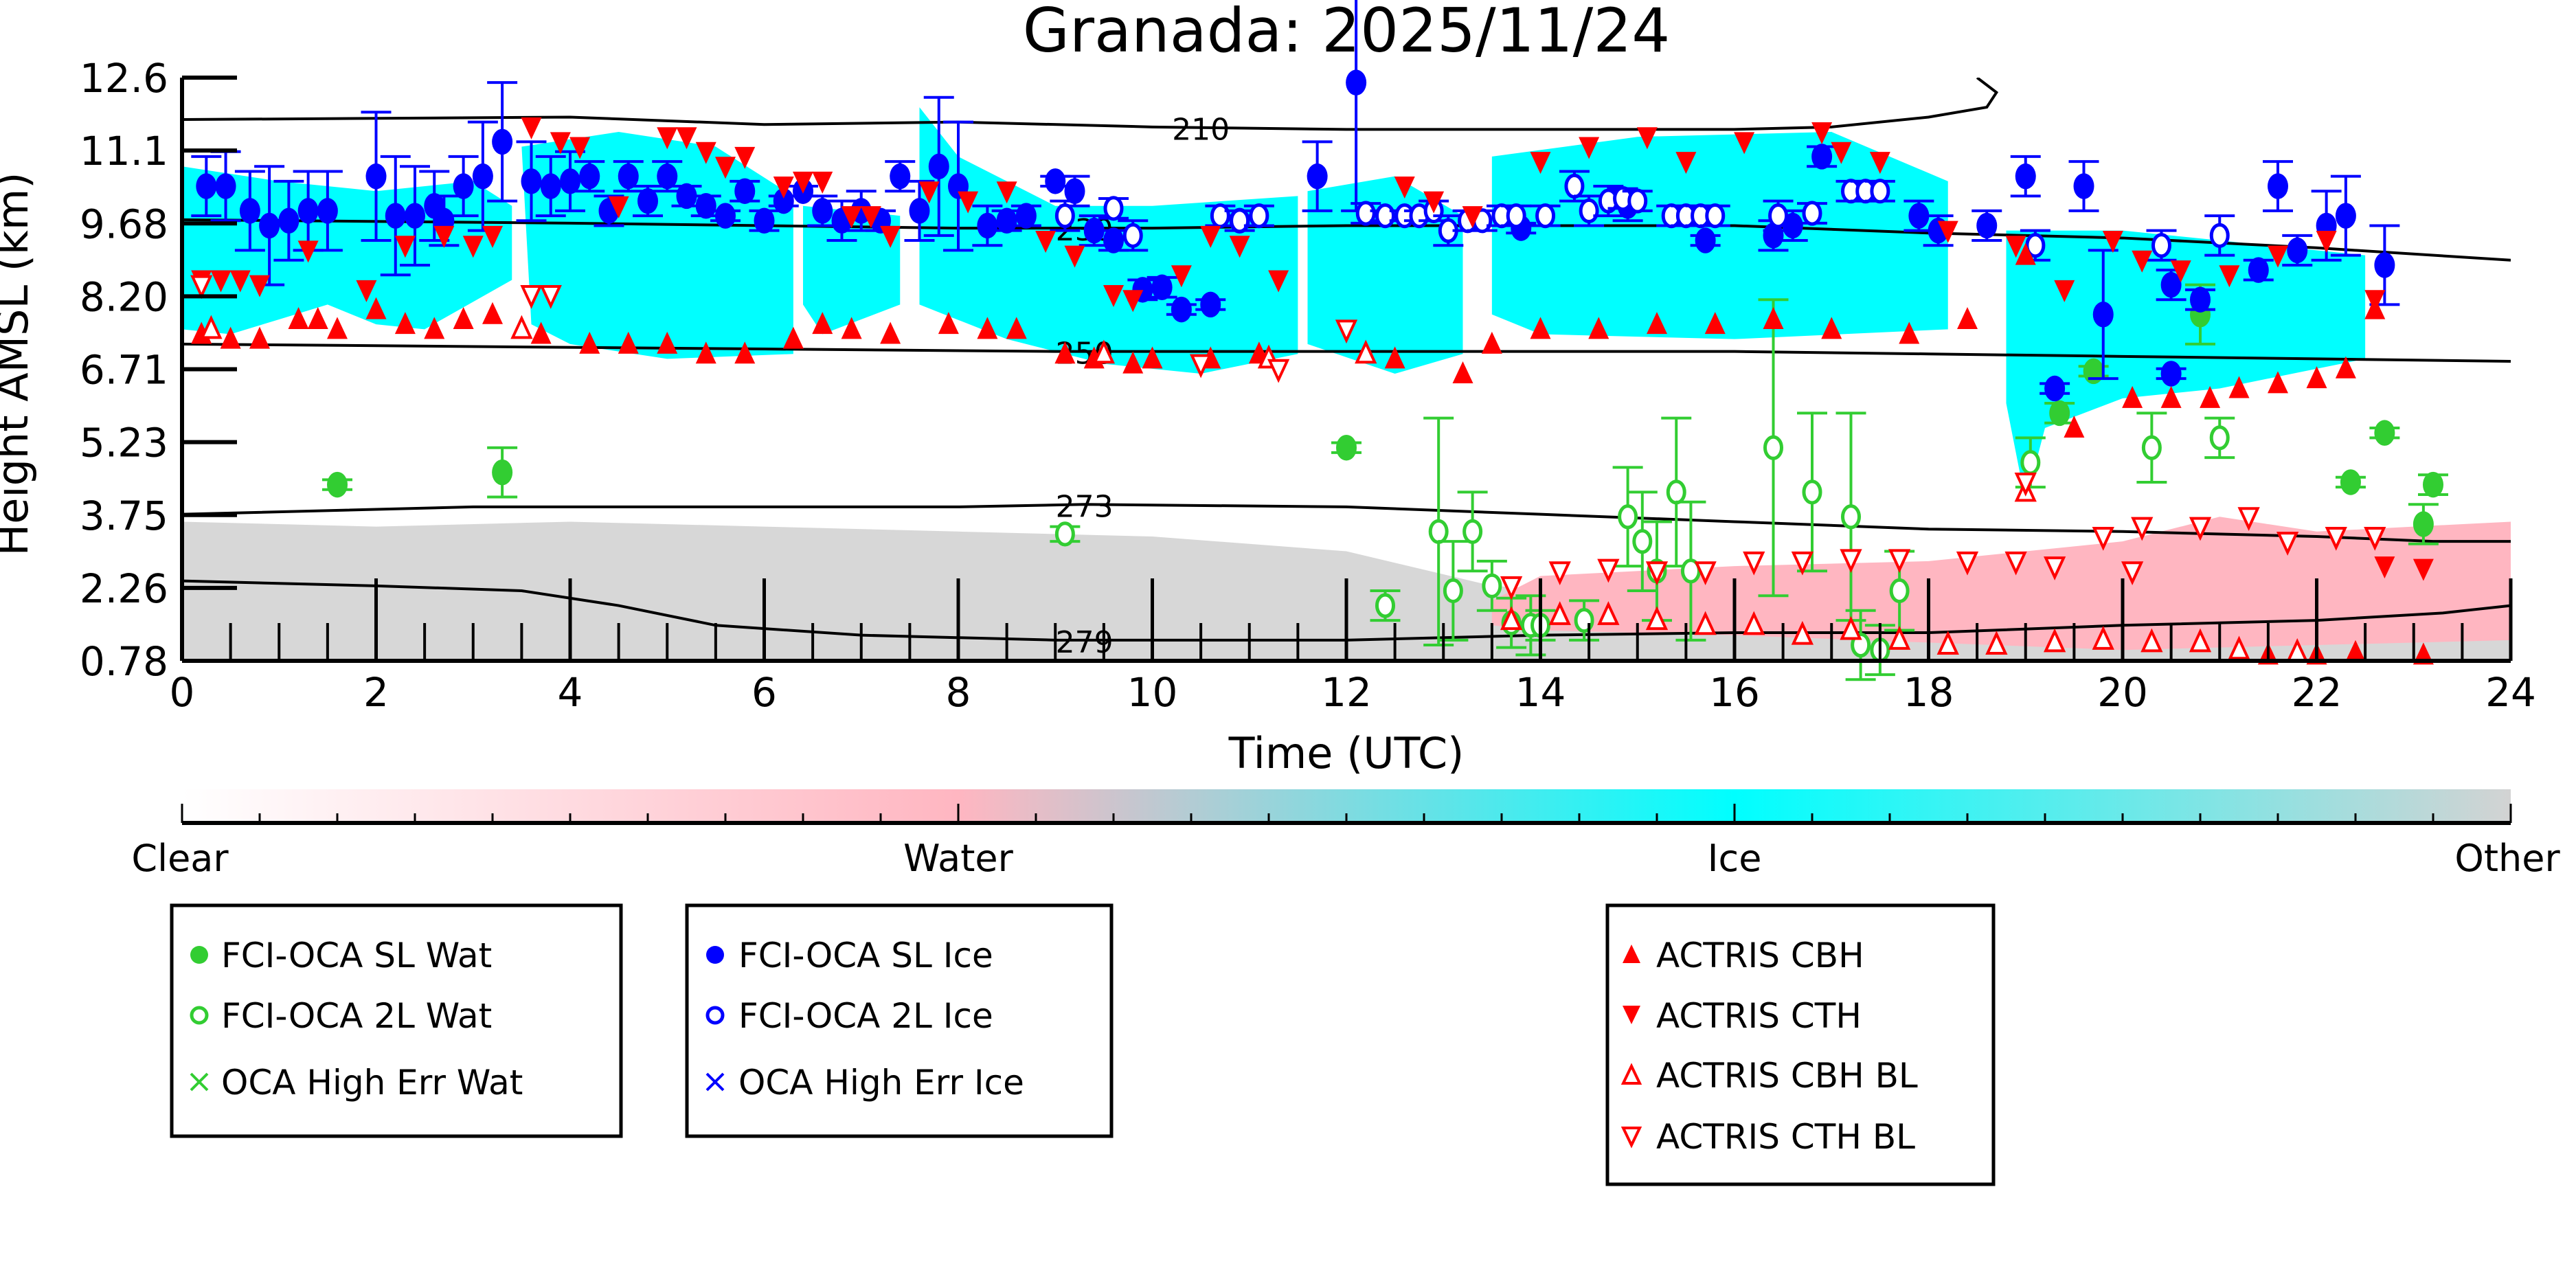 This screenshot has height=1288, width=2576. I want to click on legend-label: ACTRIS CTH, so click(1759, 1016).